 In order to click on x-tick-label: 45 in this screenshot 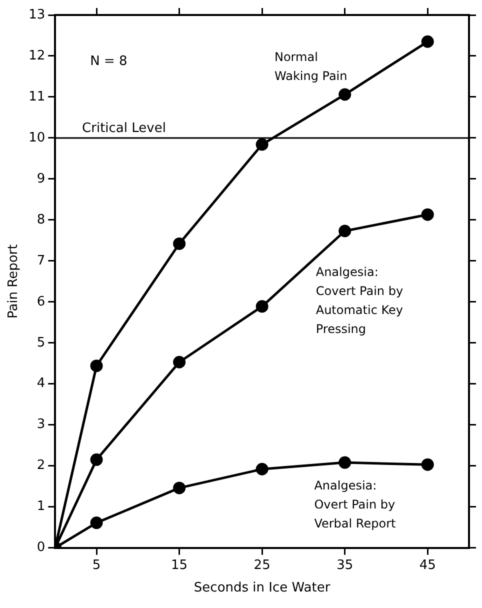, I will do `click(427, 565)`.